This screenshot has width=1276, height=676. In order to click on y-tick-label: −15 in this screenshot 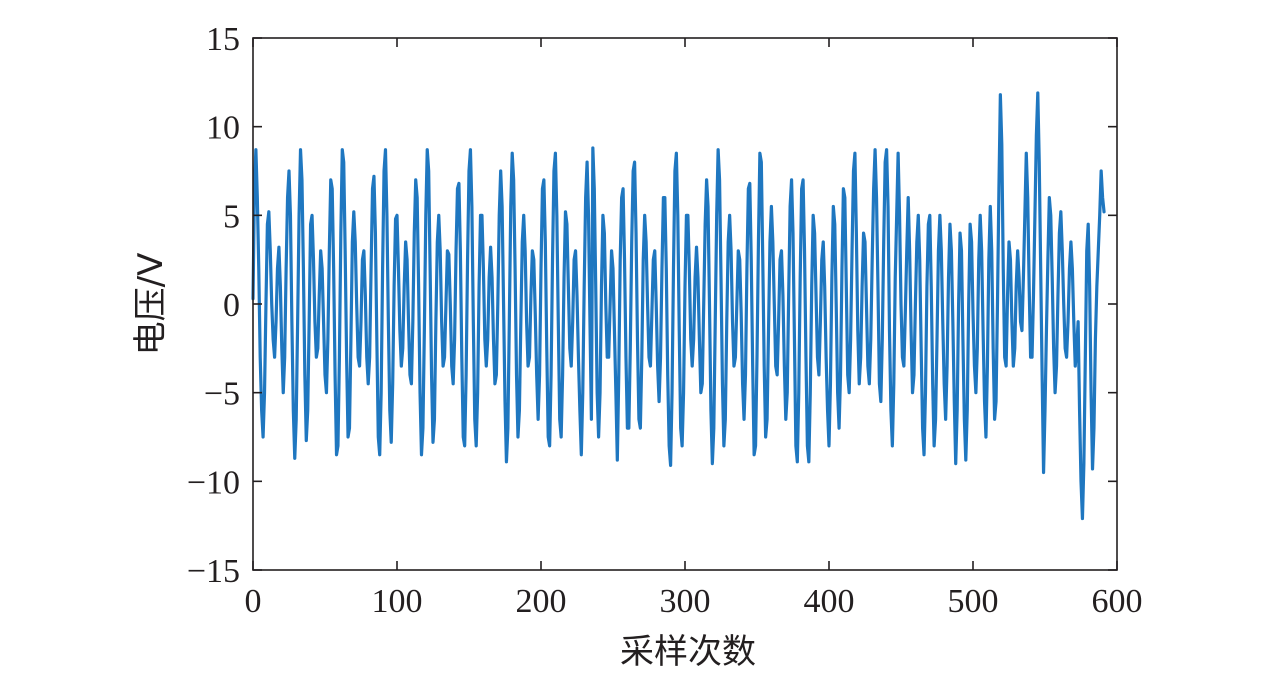, I will do `click(213, 571)`.